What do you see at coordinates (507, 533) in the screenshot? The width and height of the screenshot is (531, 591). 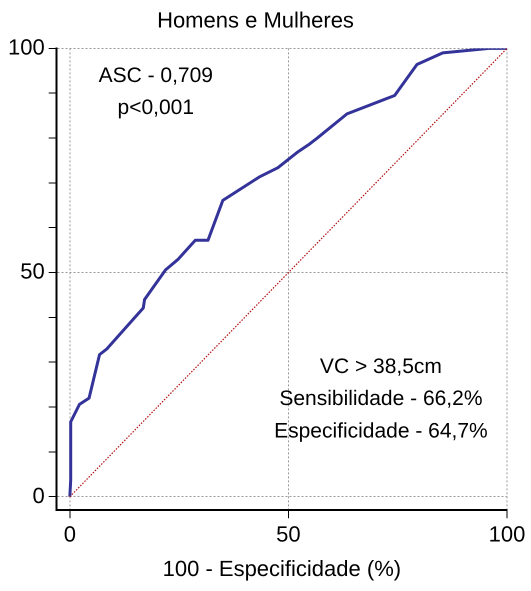 I see `x-tick-label: 100` at bounding box center [507, 533].